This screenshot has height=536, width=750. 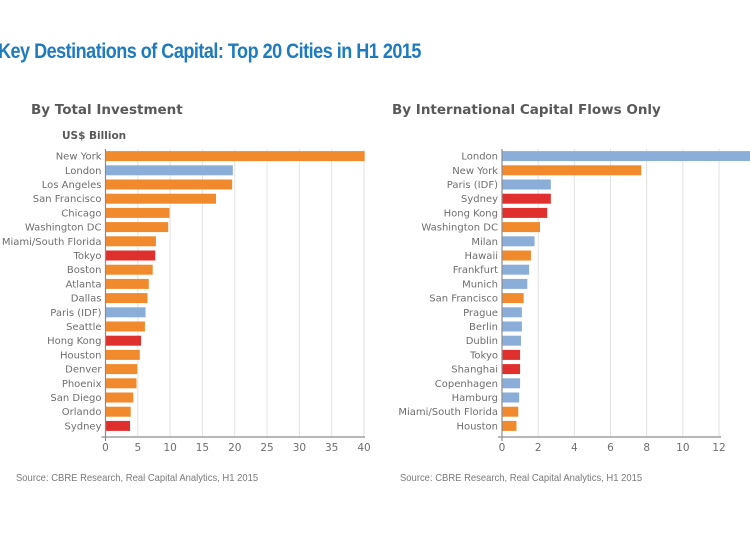 What do you see at coordinates (466, 384) in the screenshot?
I see `category-label: Copenhagen` at bounding box center [466, 384].